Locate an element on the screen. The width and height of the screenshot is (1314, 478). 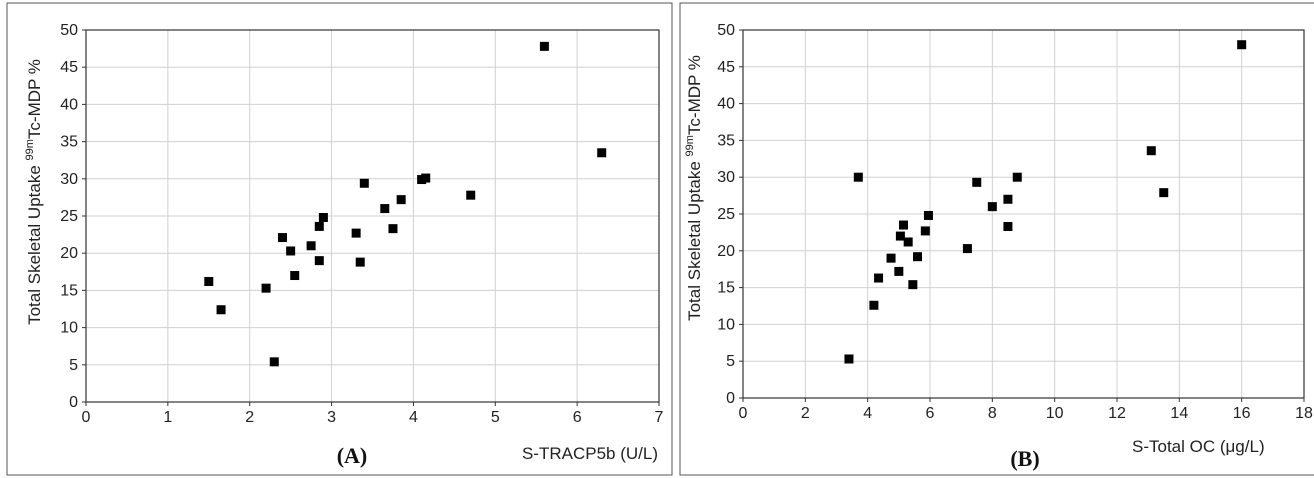
panel-b-x-tick-label: 18 is located at coordinates (1304, 413).